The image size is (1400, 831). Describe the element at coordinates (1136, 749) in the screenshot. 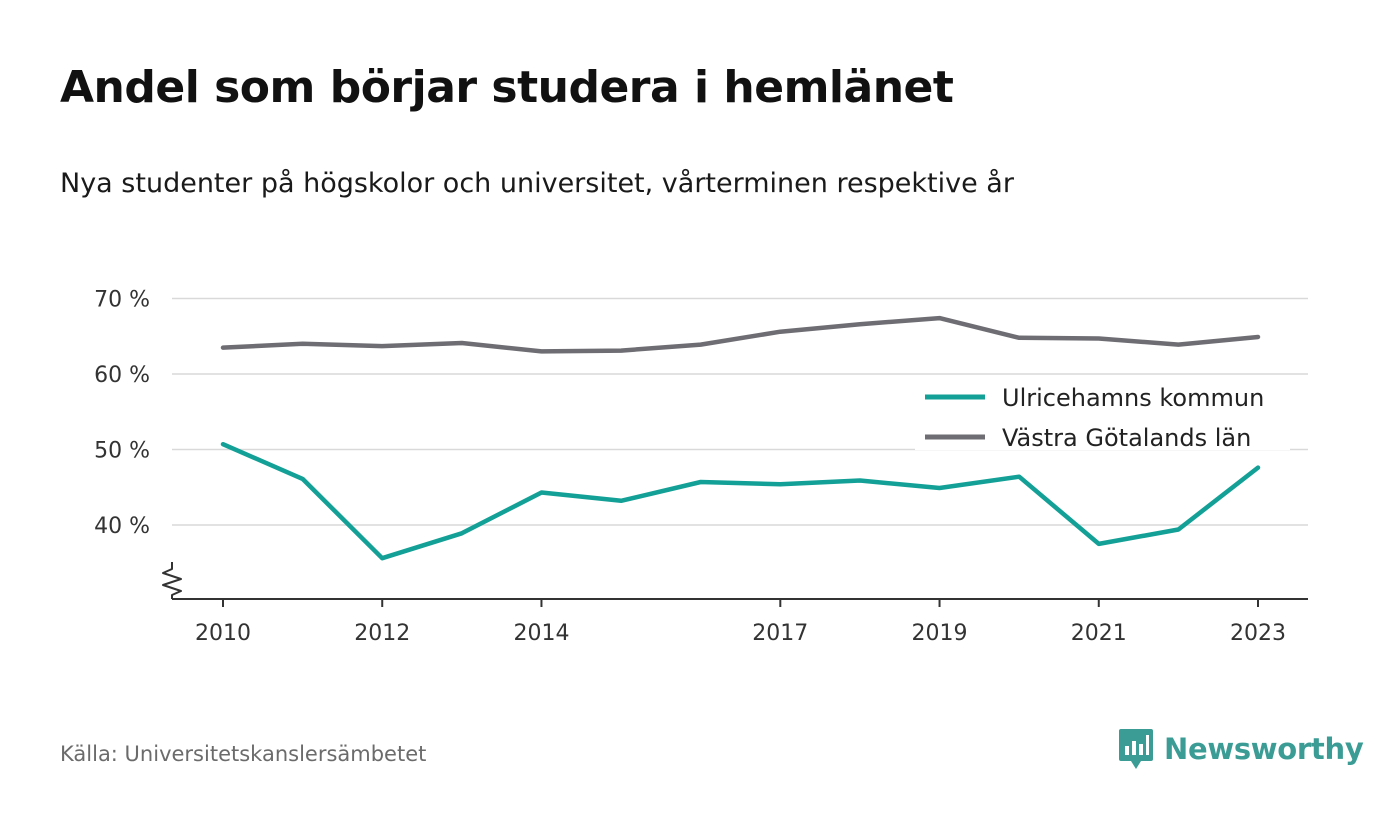

I see `newsworthy-logo-icon` at that location.